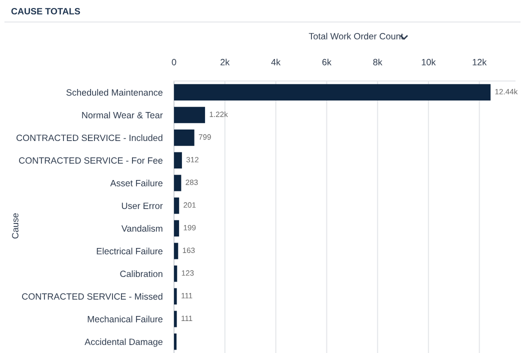 The width and height of the screenshot is (525, 353). I want to click on y-tick-label: Electrical Failure, so click(129, 251).